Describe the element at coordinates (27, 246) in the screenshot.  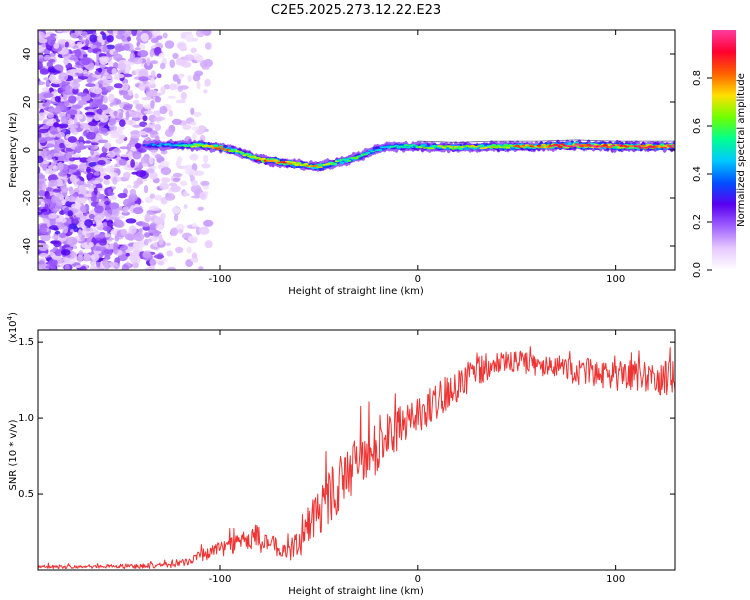
I see `spectrogram-y-tick-label: -40` at that location.